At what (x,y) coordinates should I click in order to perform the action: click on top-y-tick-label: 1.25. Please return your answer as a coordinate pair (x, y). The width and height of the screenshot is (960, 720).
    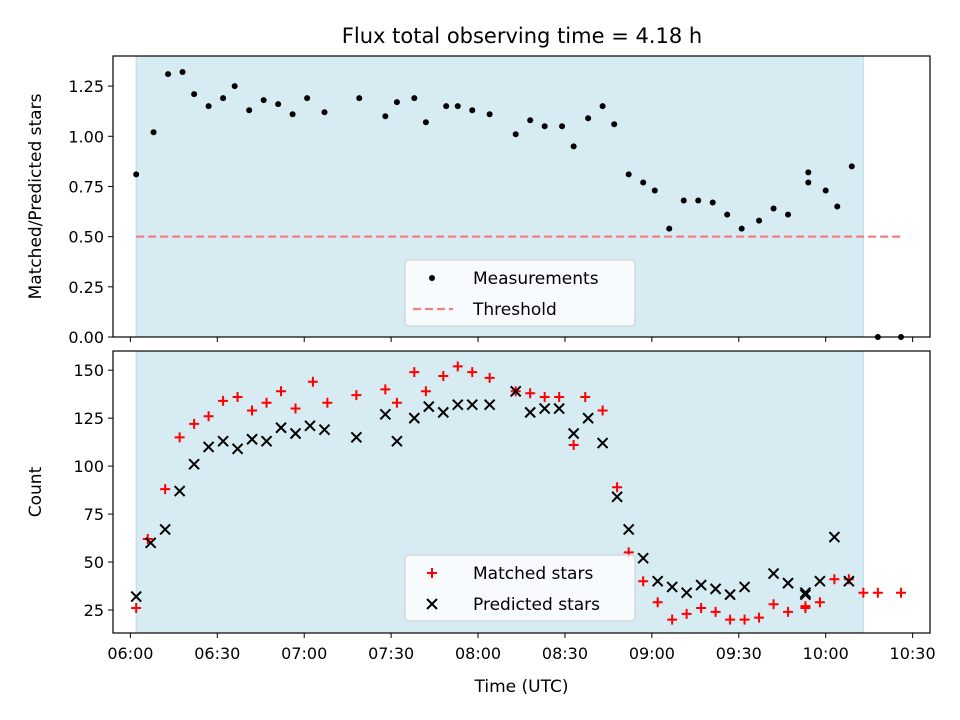
    Looking at the image, I should click on (86, 86).